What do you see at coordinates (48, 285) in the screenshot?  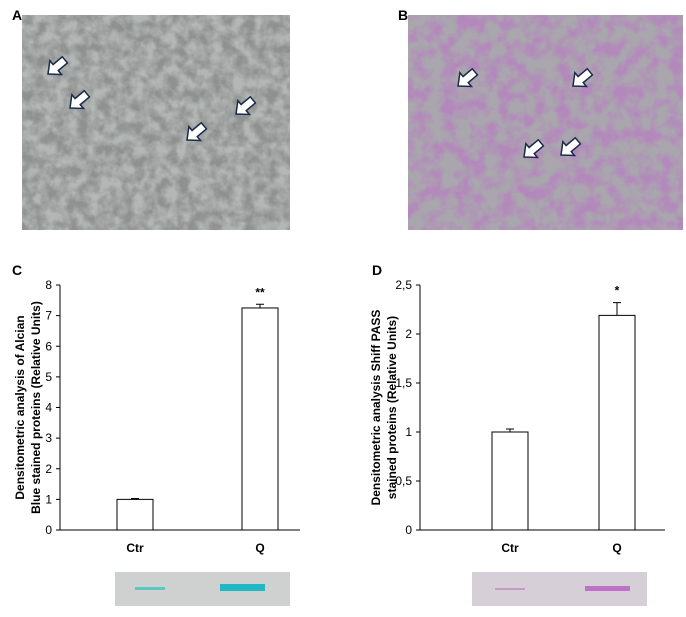 I see `y-tick-label: 8` at bounding box center [48, 285].